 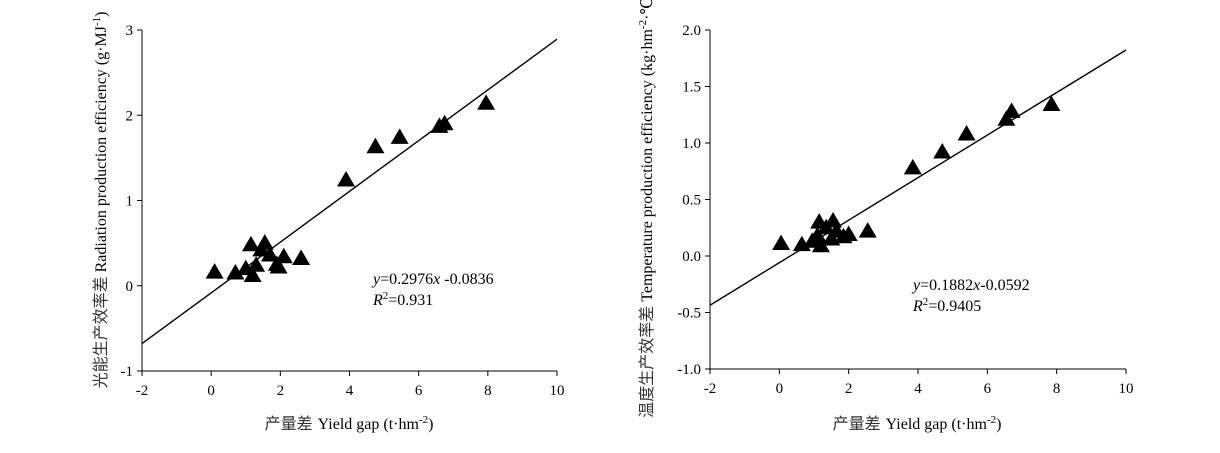 What do you see at coordinates (689, 370) in the screenshot?
I see `y-tick-label: -1.0` at bounding box center [689, 370].